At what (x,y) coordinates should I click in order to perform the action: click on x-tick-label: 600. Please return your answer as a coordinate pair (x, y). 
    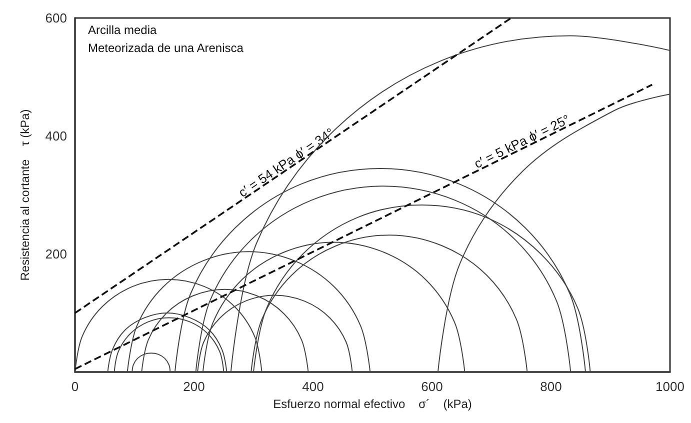
    Looking at the image, I should click on (432, 386).